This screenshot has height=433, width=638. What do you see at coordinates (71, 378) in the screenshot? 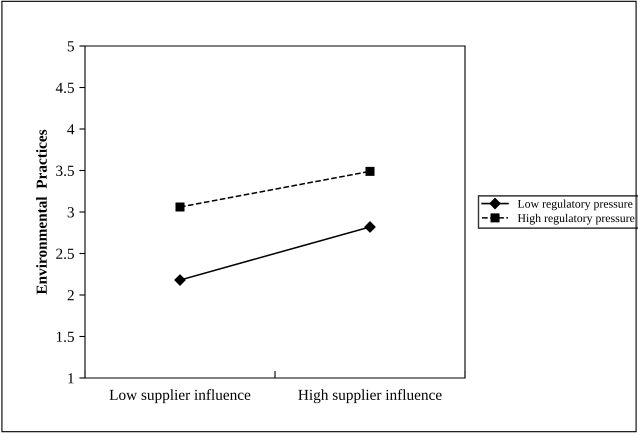
I see `y-tick-label: 1` at bounding box center [71, 378].